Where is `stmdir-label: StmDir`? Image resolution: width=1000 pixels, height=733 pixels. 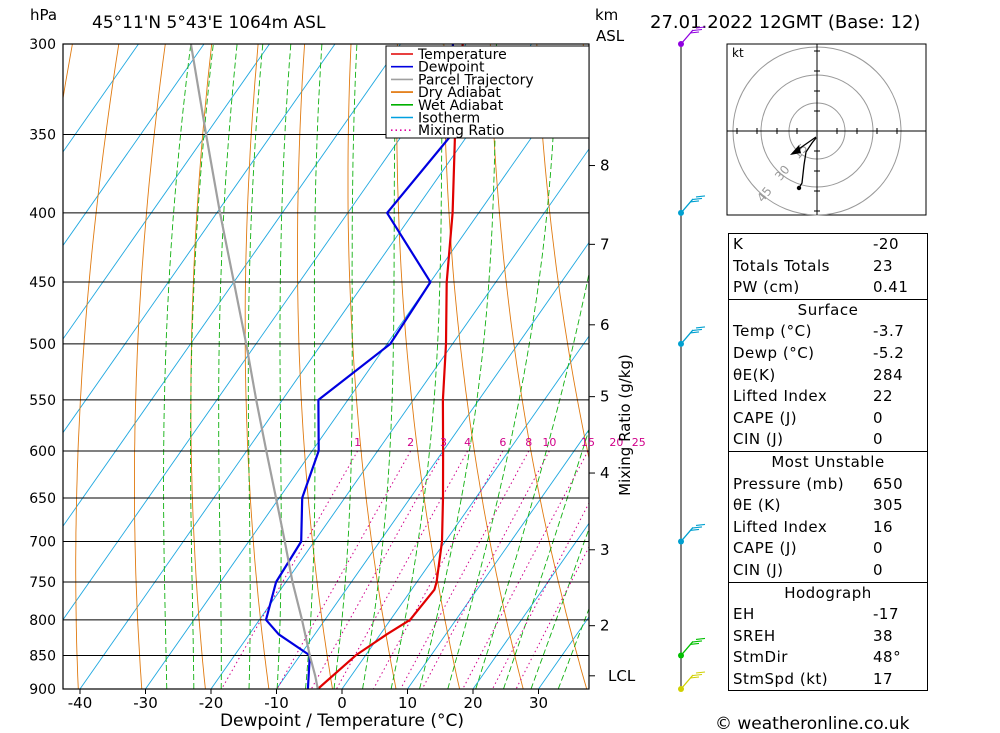
stmdir-label: StmDir is located at coordinates (760, 657).